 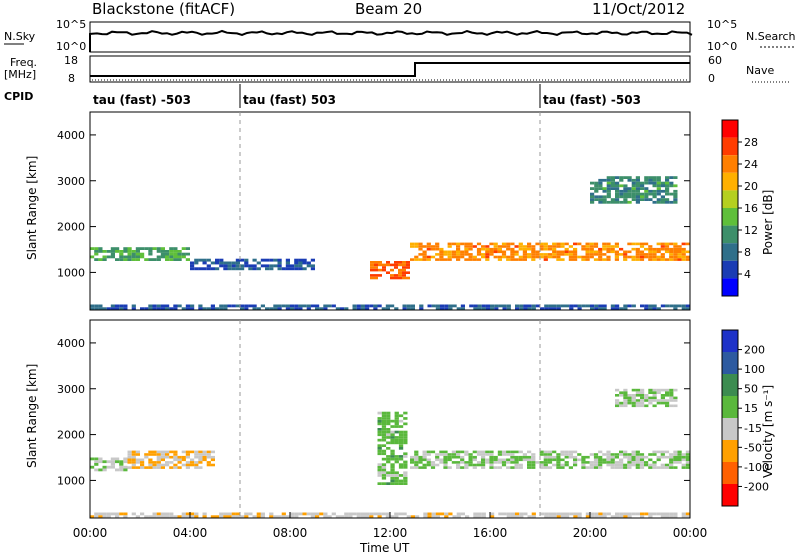 I want to click on cpid-segment-label: tau (fast) 503, so click(x=289, y=100).